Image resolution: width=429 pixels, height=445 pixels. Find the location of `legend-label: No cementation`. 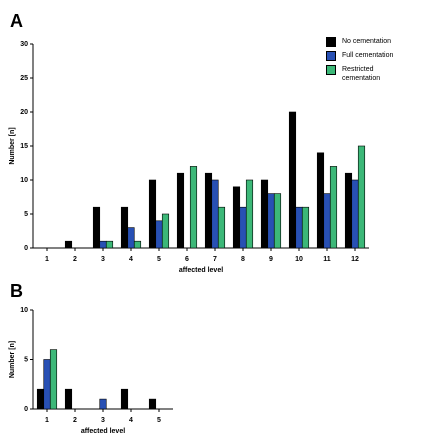

legend-label: No cementation is located at coordinates (367, 41).